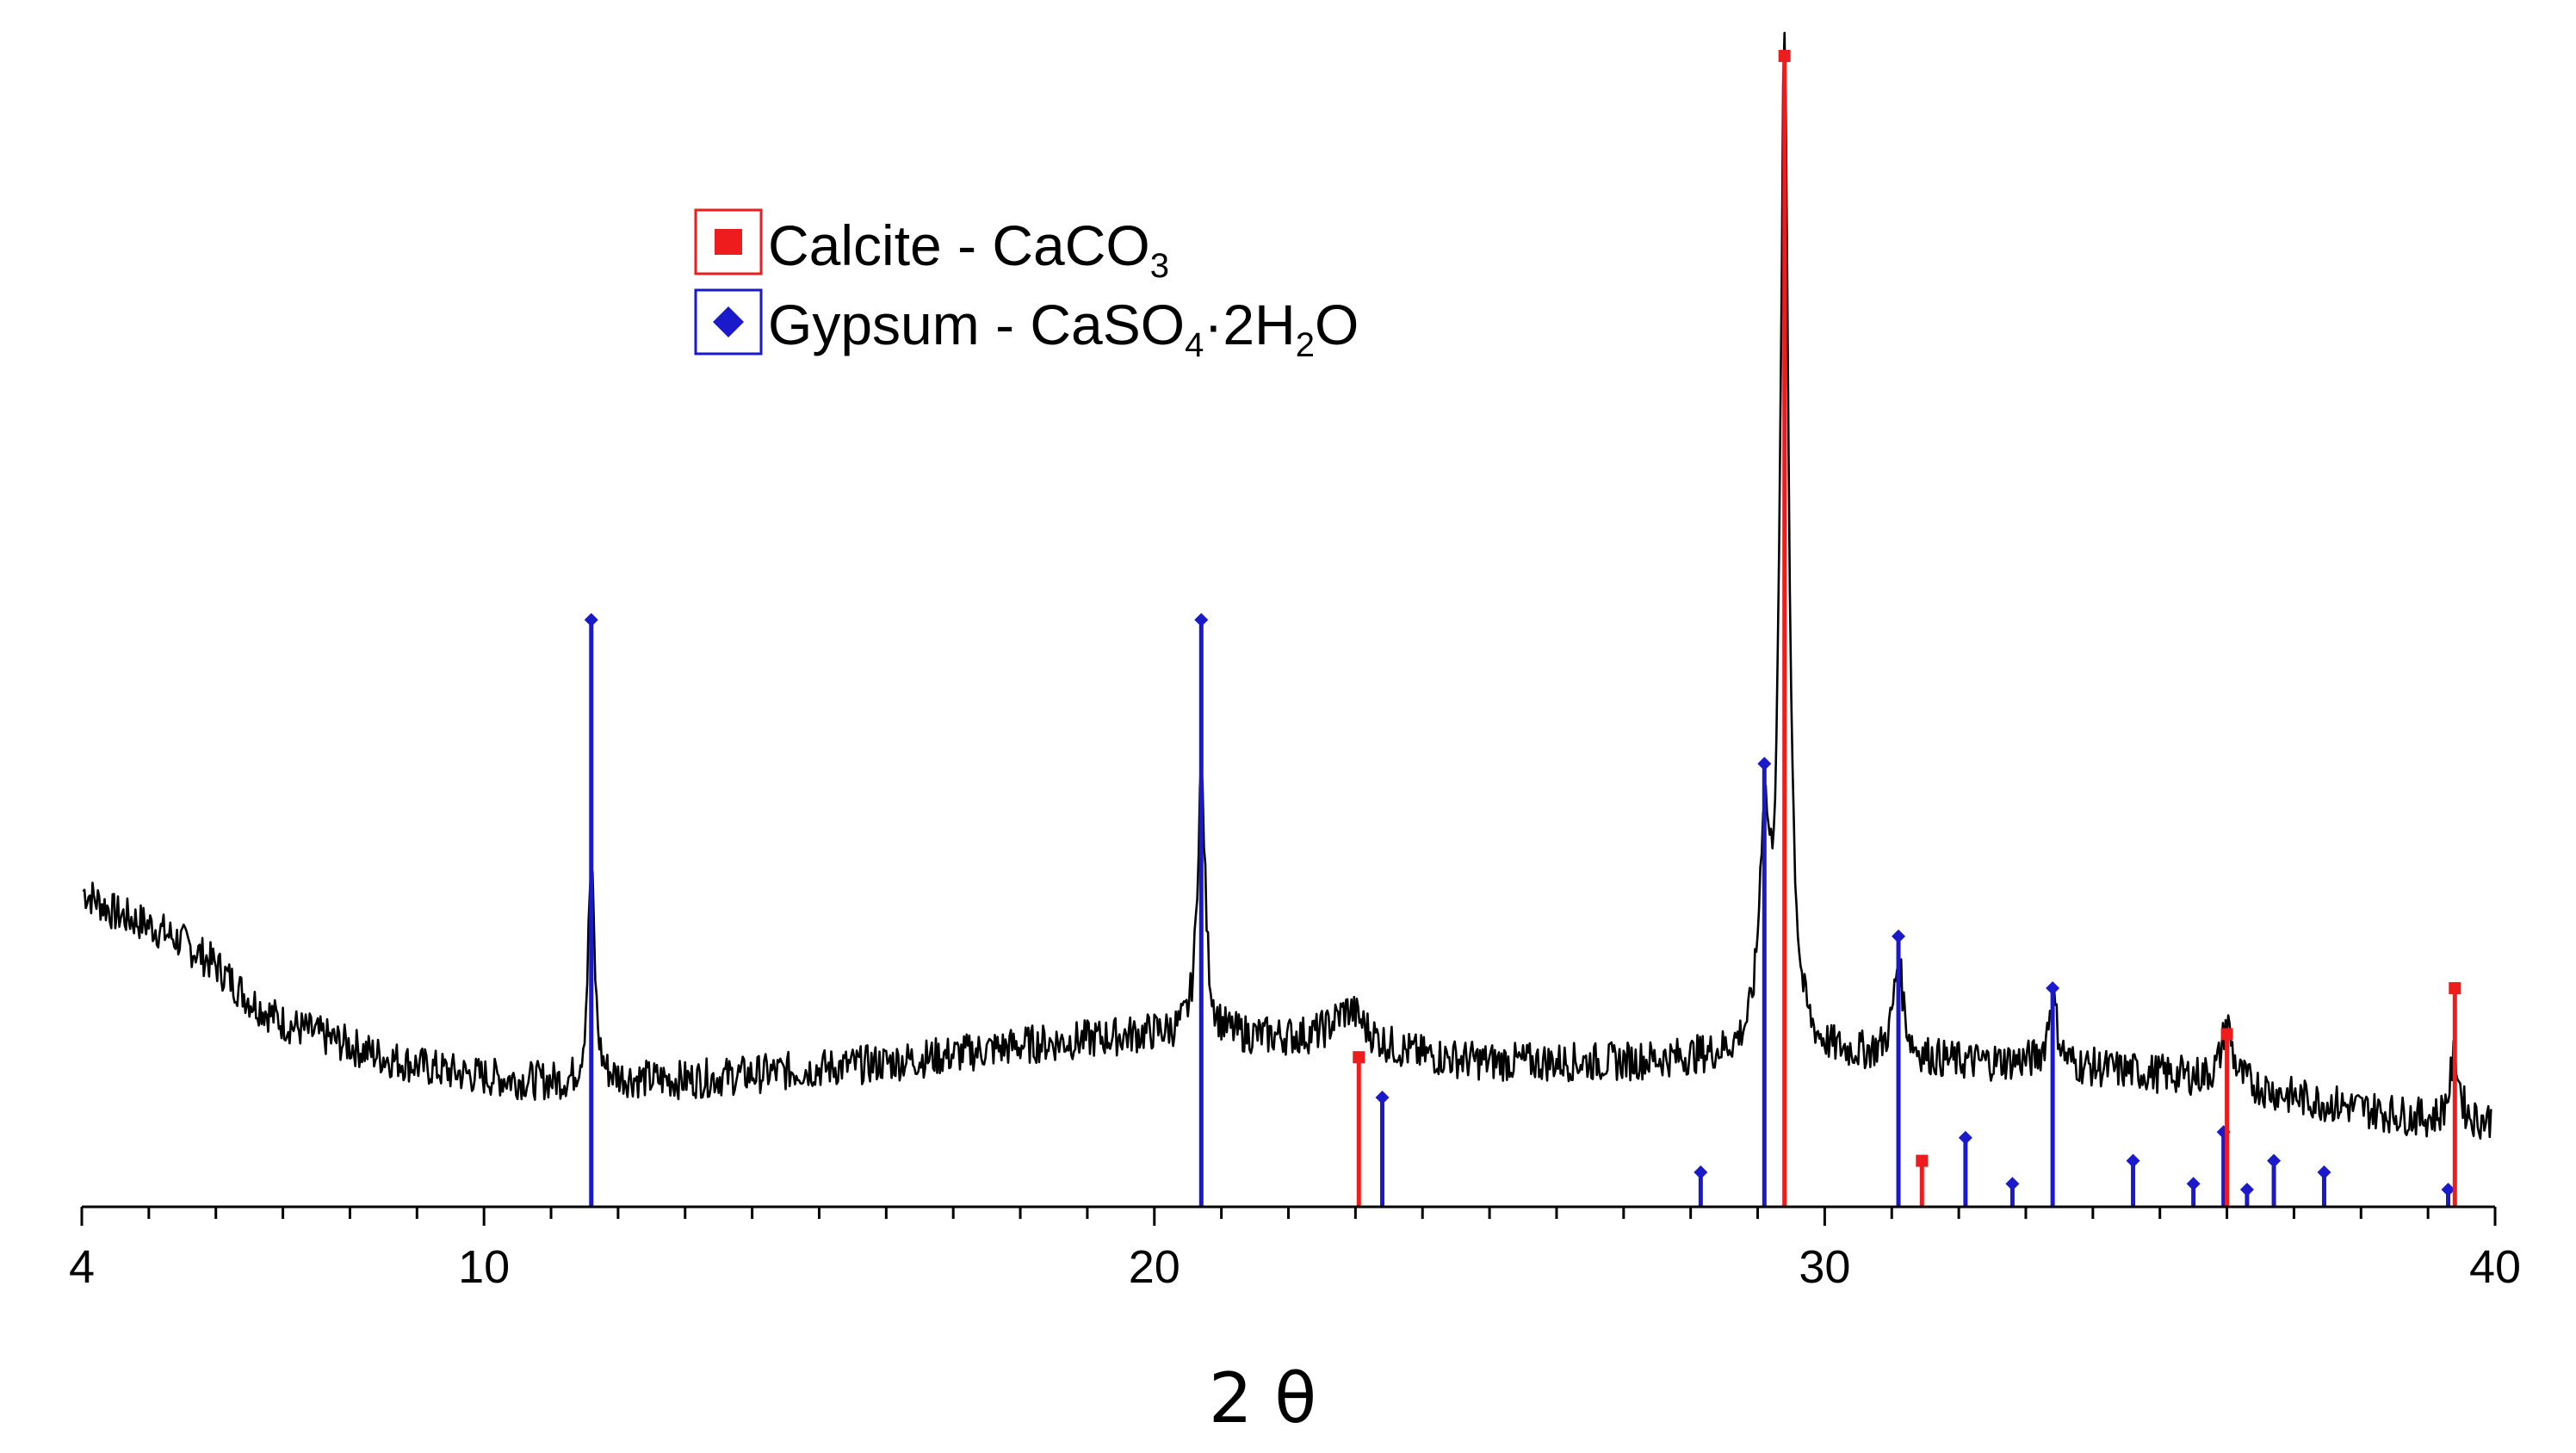 Image resolution: width=2576 pixels, height=1453 pixels. Describe the element at coordinates (1824, 1267) in the screenshot. I see `x-tick-label: 30` at that location.